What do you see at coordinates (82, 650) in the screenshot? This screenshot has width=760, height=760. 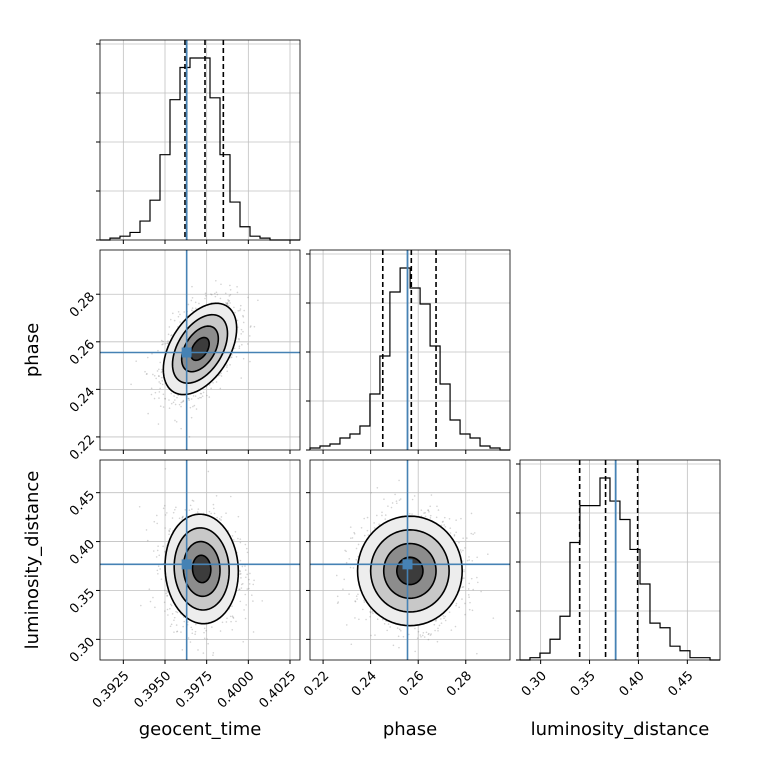 I see `y-tick-label: 0.30` at bounding box center [82, 650].